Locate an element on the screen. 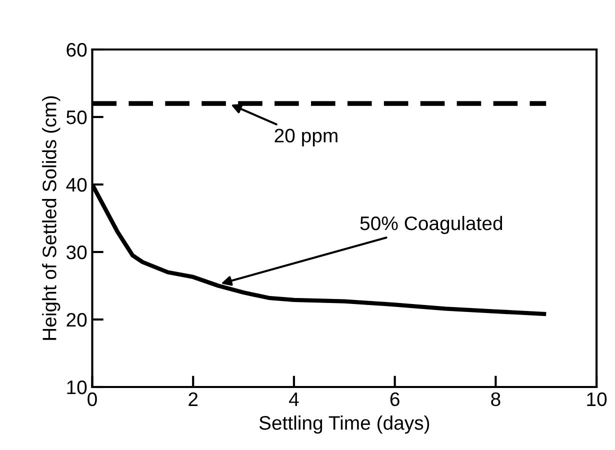 The width and height of the screenshot is (615, 450). y-tick-label: 10 is located at coordinates (77, 387).